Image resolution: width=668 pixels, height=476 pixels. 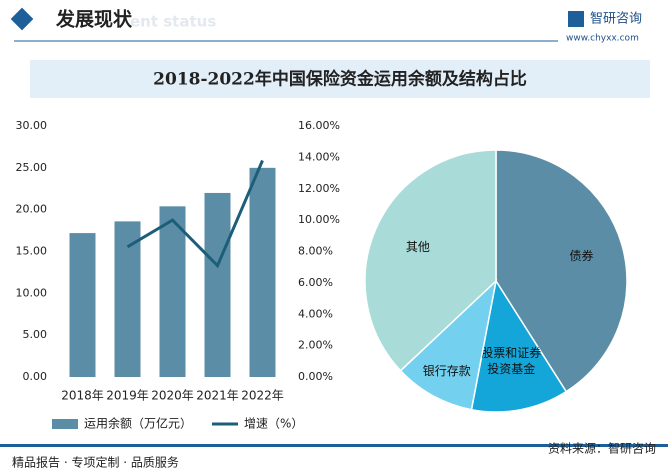 What do you see at coordinates (315, 313) in the screenshot?
I see `y2-tick-label: 4.00%` at bounding box center [315, 313].